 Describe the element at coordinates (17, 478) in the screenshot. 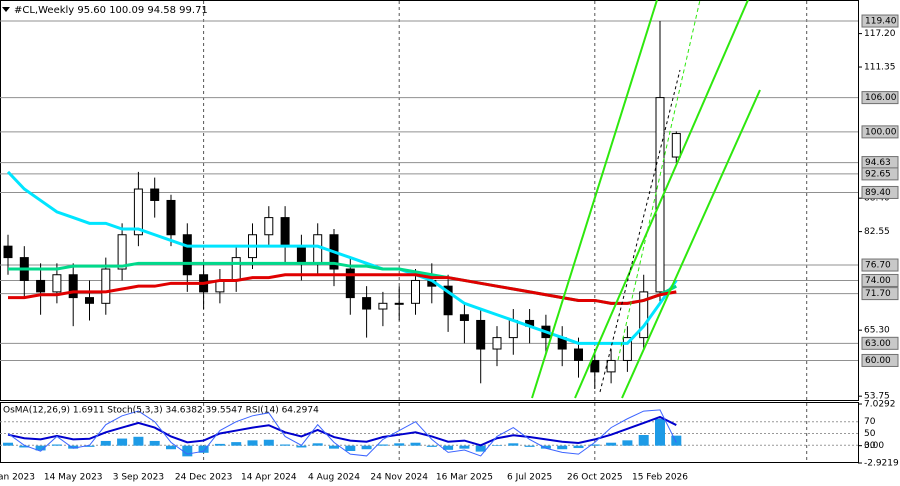

I see `x-tick-label: 22 Jan 2023` at that location.